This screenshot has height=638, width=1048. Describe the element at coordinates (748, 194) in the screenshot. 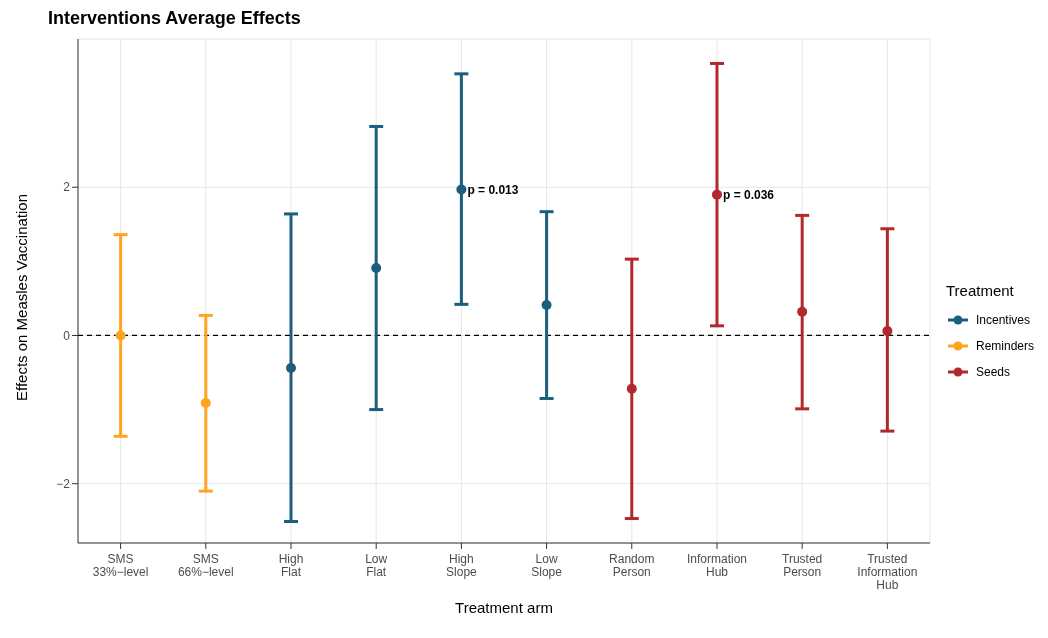

I see `annotation: p = 0.036` at that location.